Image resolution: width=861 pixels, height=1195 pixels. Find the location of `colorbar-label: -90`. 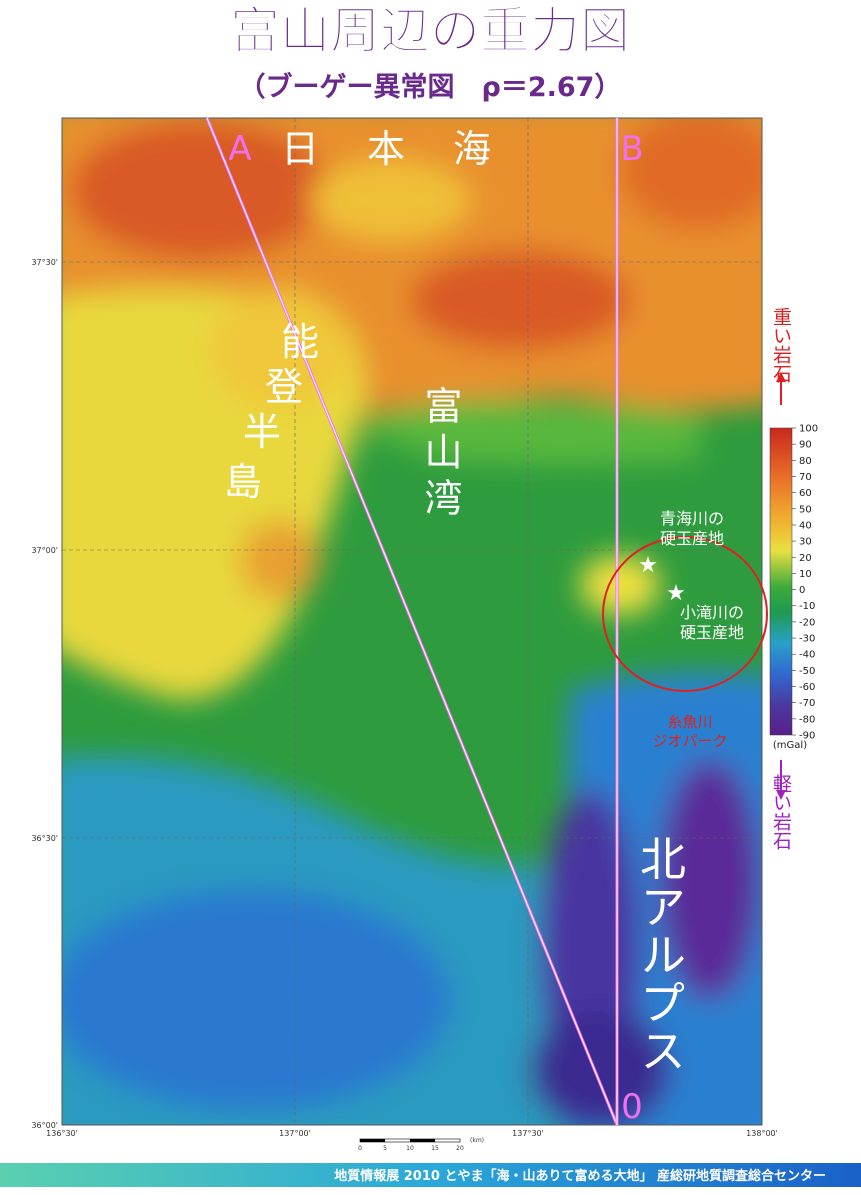

colorbar-label: -90 is located at coordinates (807, 736).